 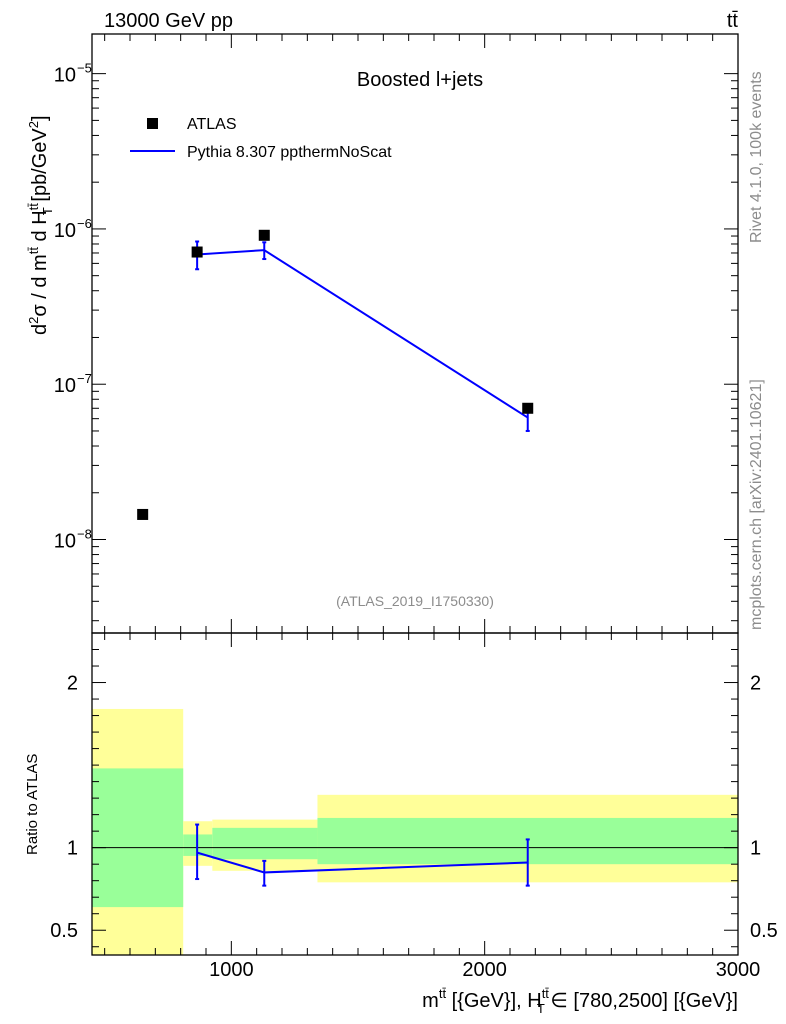 I want to click on main-y-tick-exp-3: −5, so click(x=84, y=68).